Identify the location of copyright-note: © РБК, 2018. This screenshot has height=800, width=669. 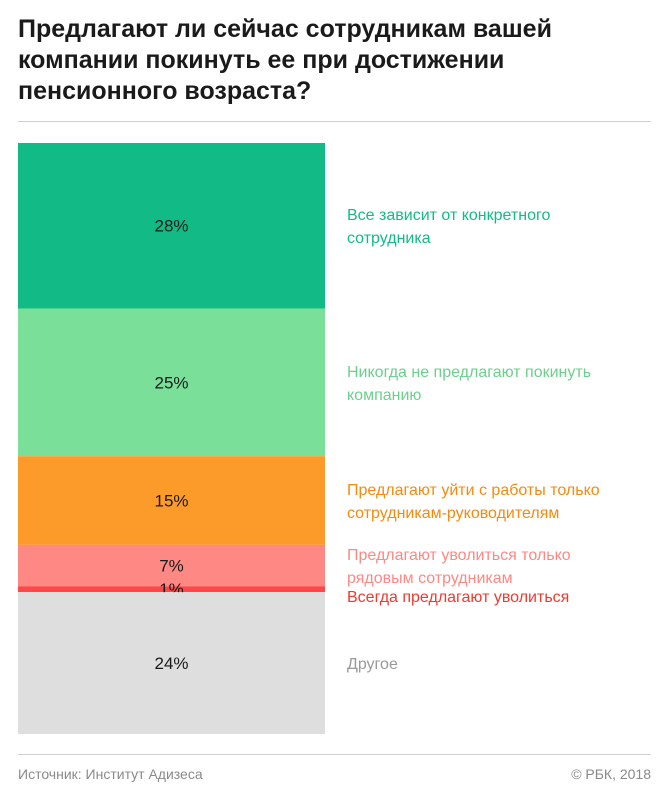
(611, 774).